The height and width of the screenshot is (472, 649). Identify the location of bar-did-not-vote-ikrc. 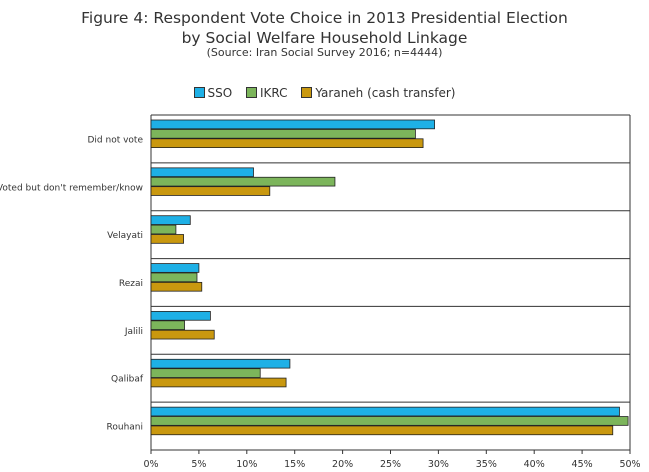
(283, 133).